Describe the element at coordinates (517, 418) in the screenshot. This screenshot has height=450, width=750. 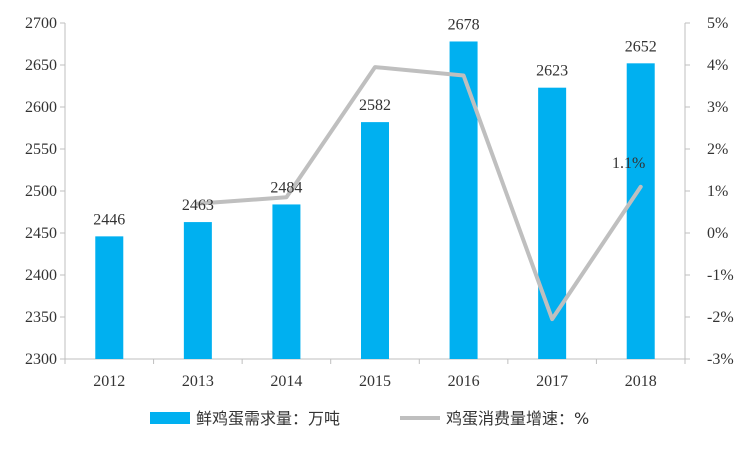
I see `legend-label-line: 鸡蛋消费量增速：%` at that location.